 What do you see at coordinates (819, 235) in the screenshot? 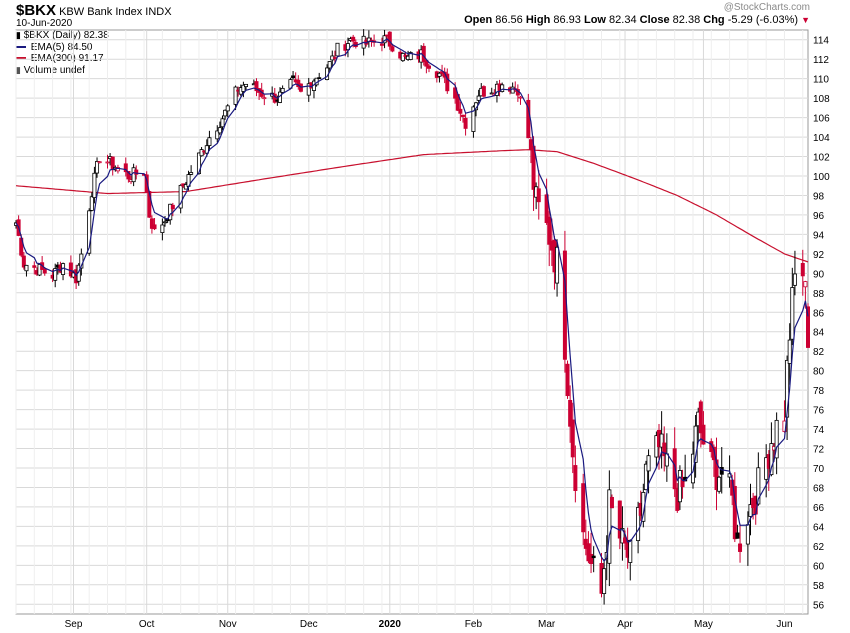
I see `y-tick-label: 94` at bounding box center [819, 235].